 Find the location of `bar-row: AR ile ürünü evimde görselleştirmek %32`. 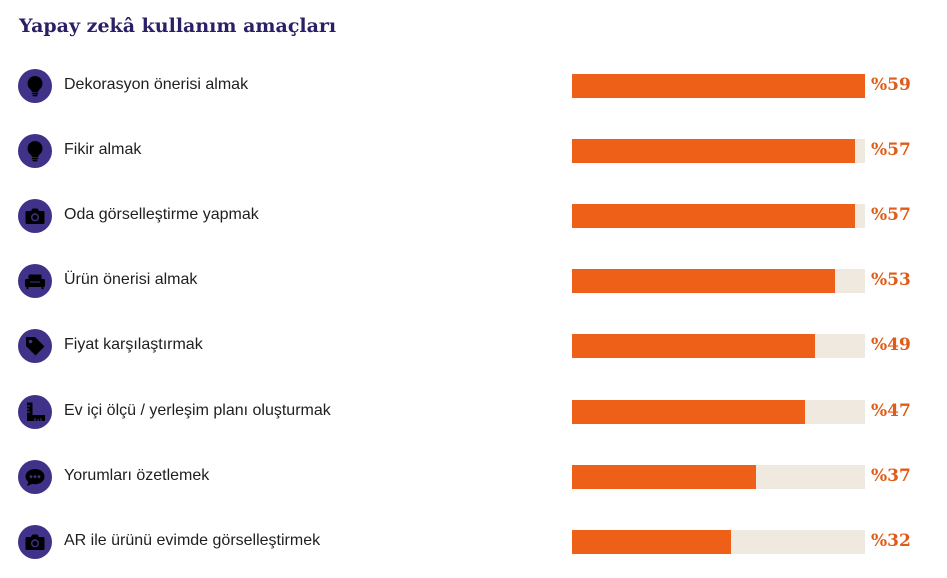

bar-row: AR ile ürünü evimde görselleştirmek %32 is located at coordinates (473, 542).